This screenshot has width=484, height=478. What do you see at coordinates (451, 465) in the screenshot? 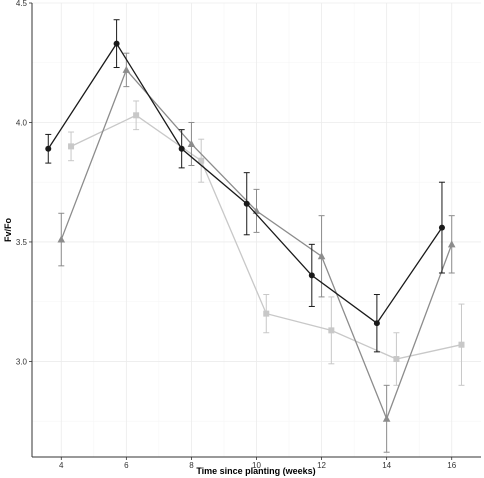
I see `x-tick-label: 16` at bounding box center [451, 465].